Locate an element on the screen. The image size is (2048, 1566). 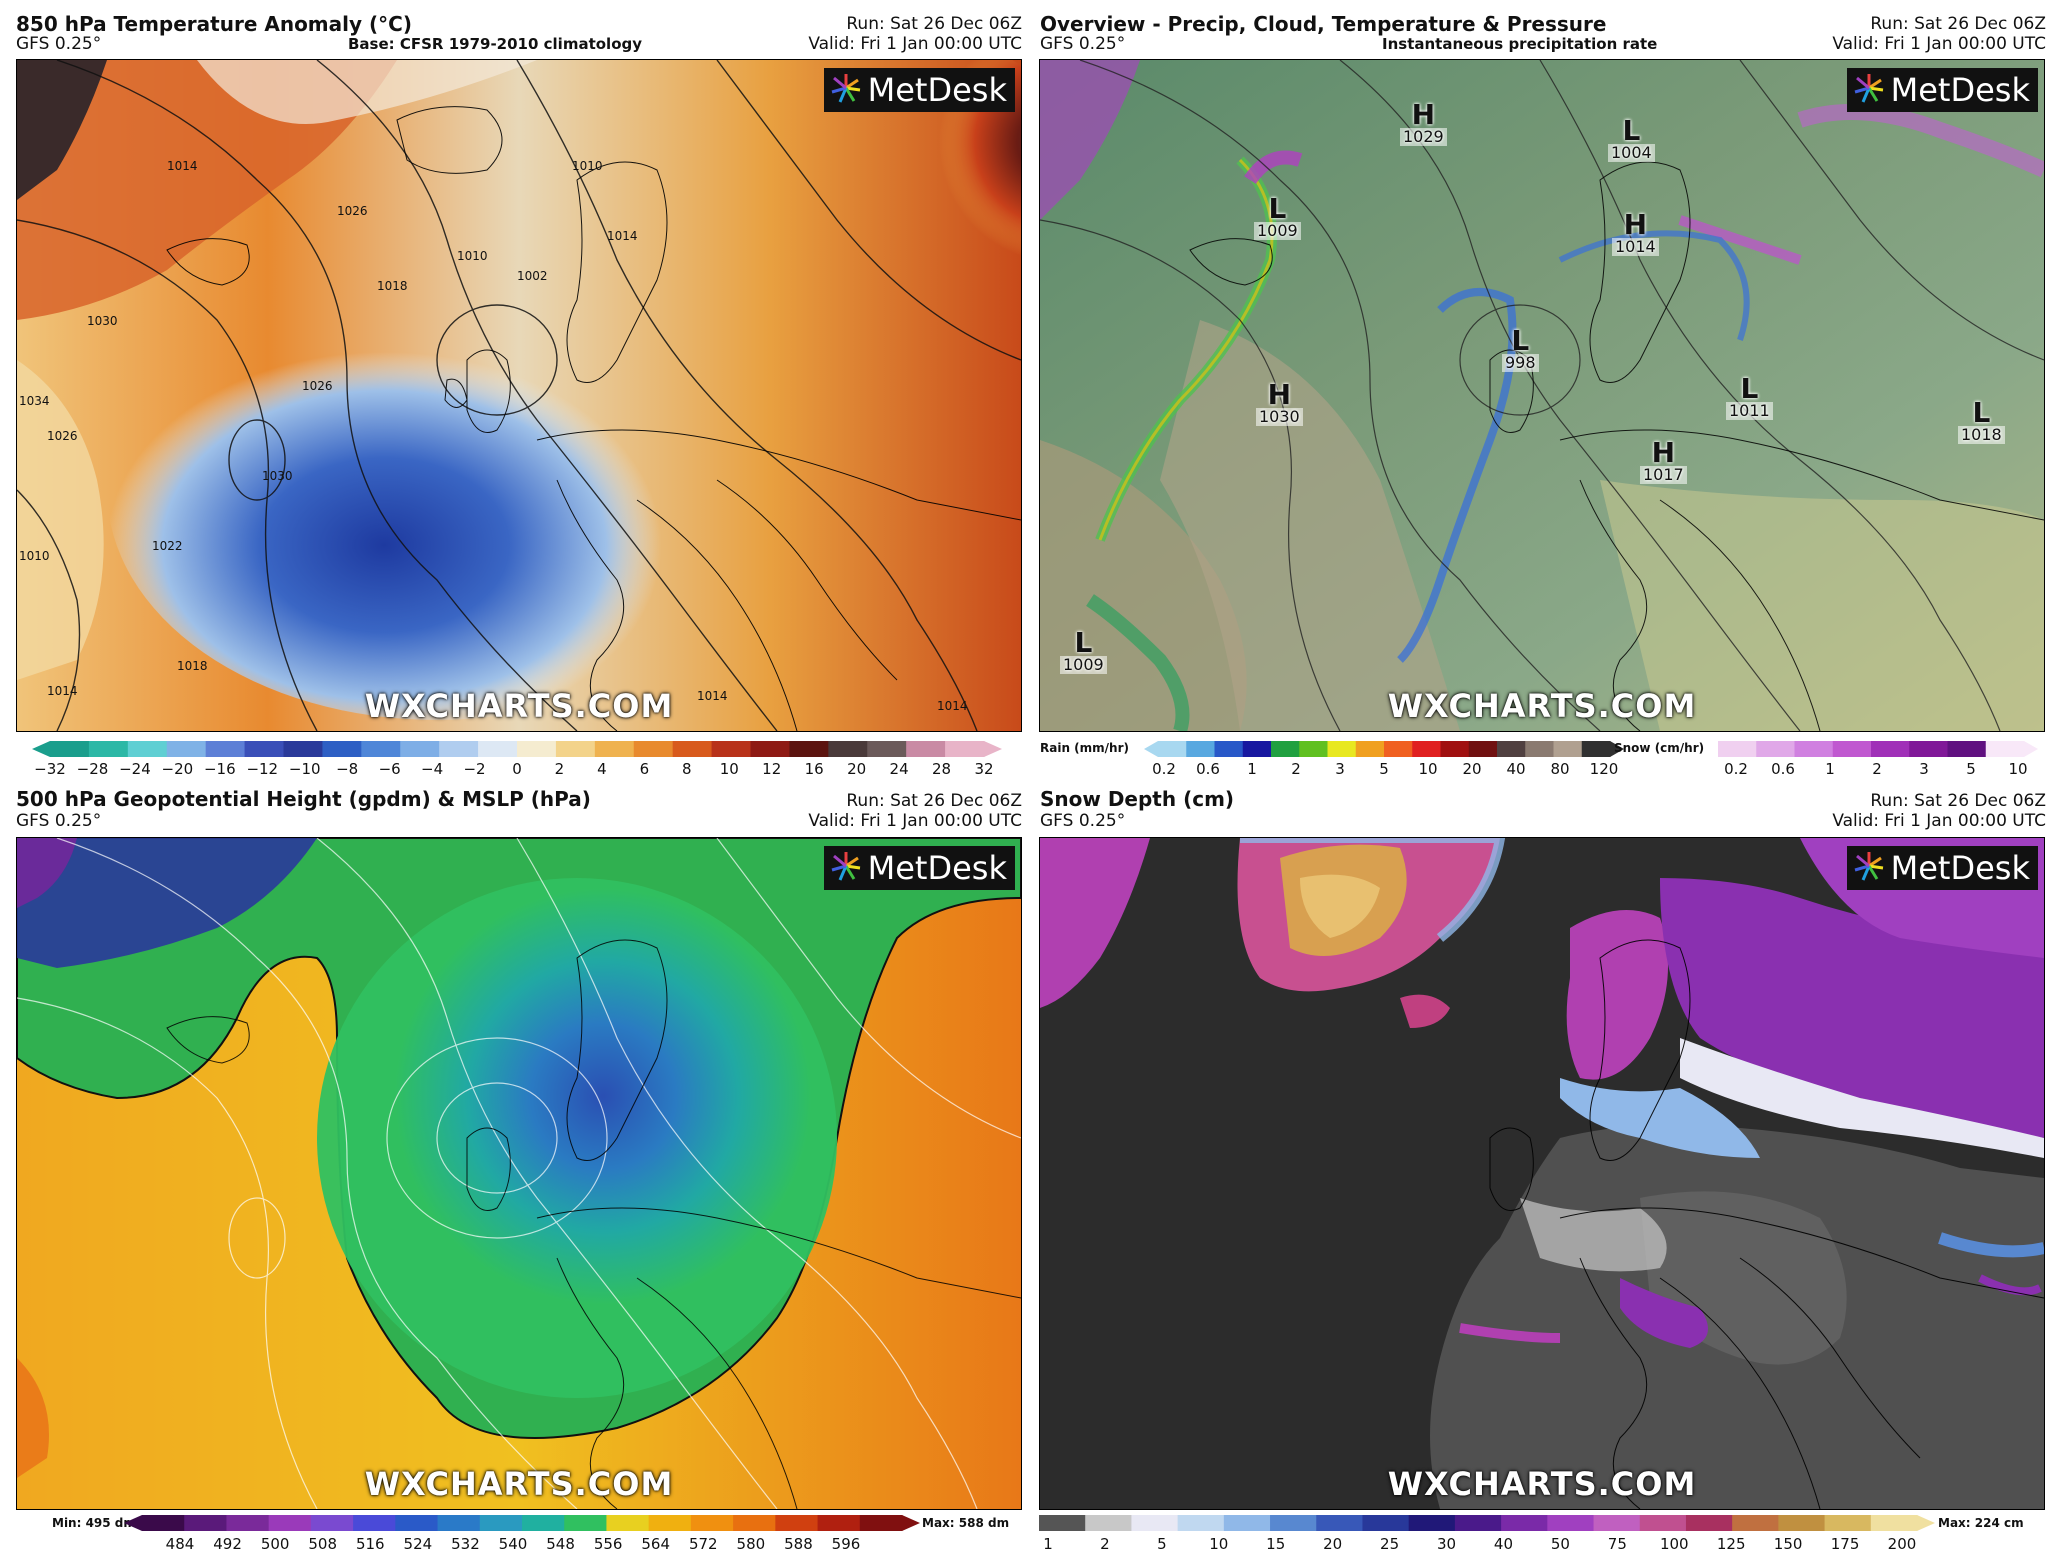
rain-scale is located at coordinates (1384, 749).